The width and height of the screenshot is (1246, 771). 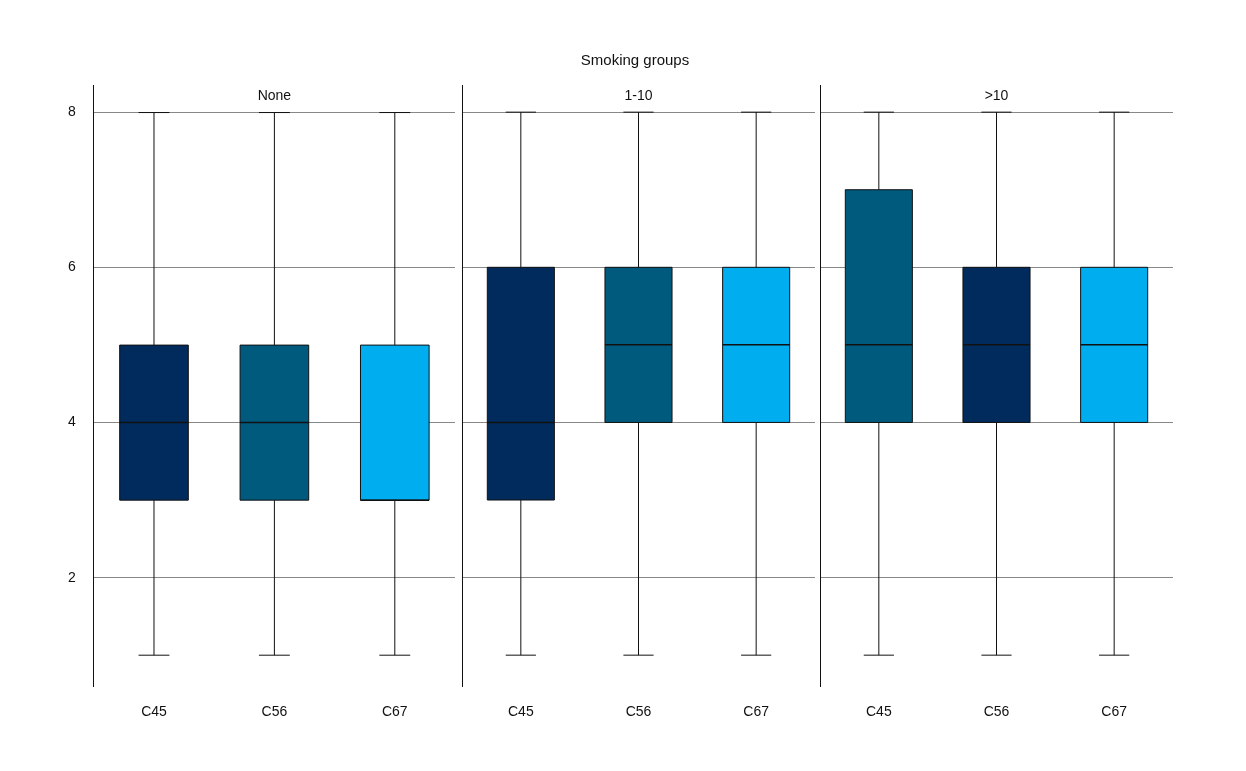 I want to click on chart-title: Smoking groups, so click(x=635, y=59).